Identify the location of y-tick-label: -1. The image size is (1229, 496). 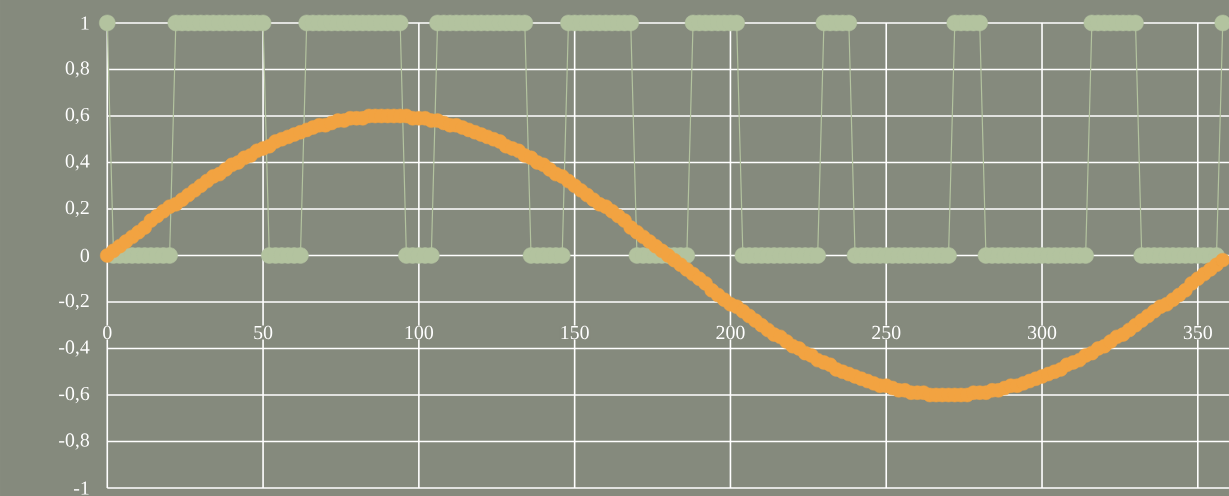
(81, 488).